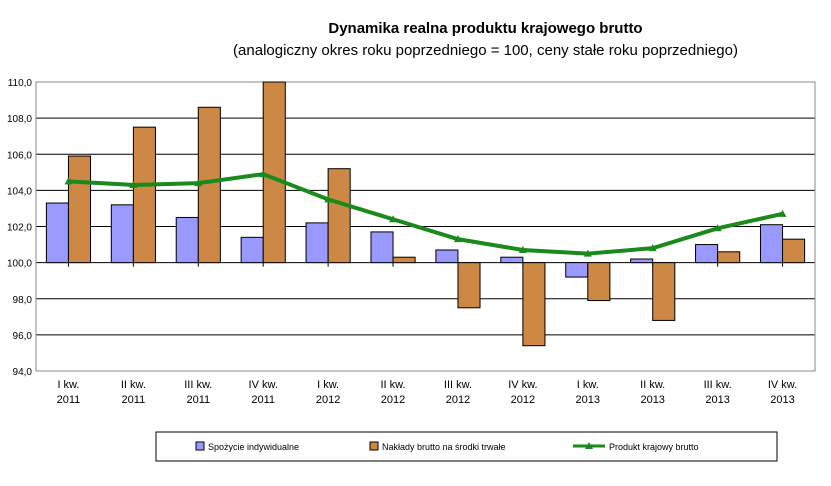 This screenshot has width=831, height=486. I want to click on y-tick-label: 96,0, so click(23, 336).